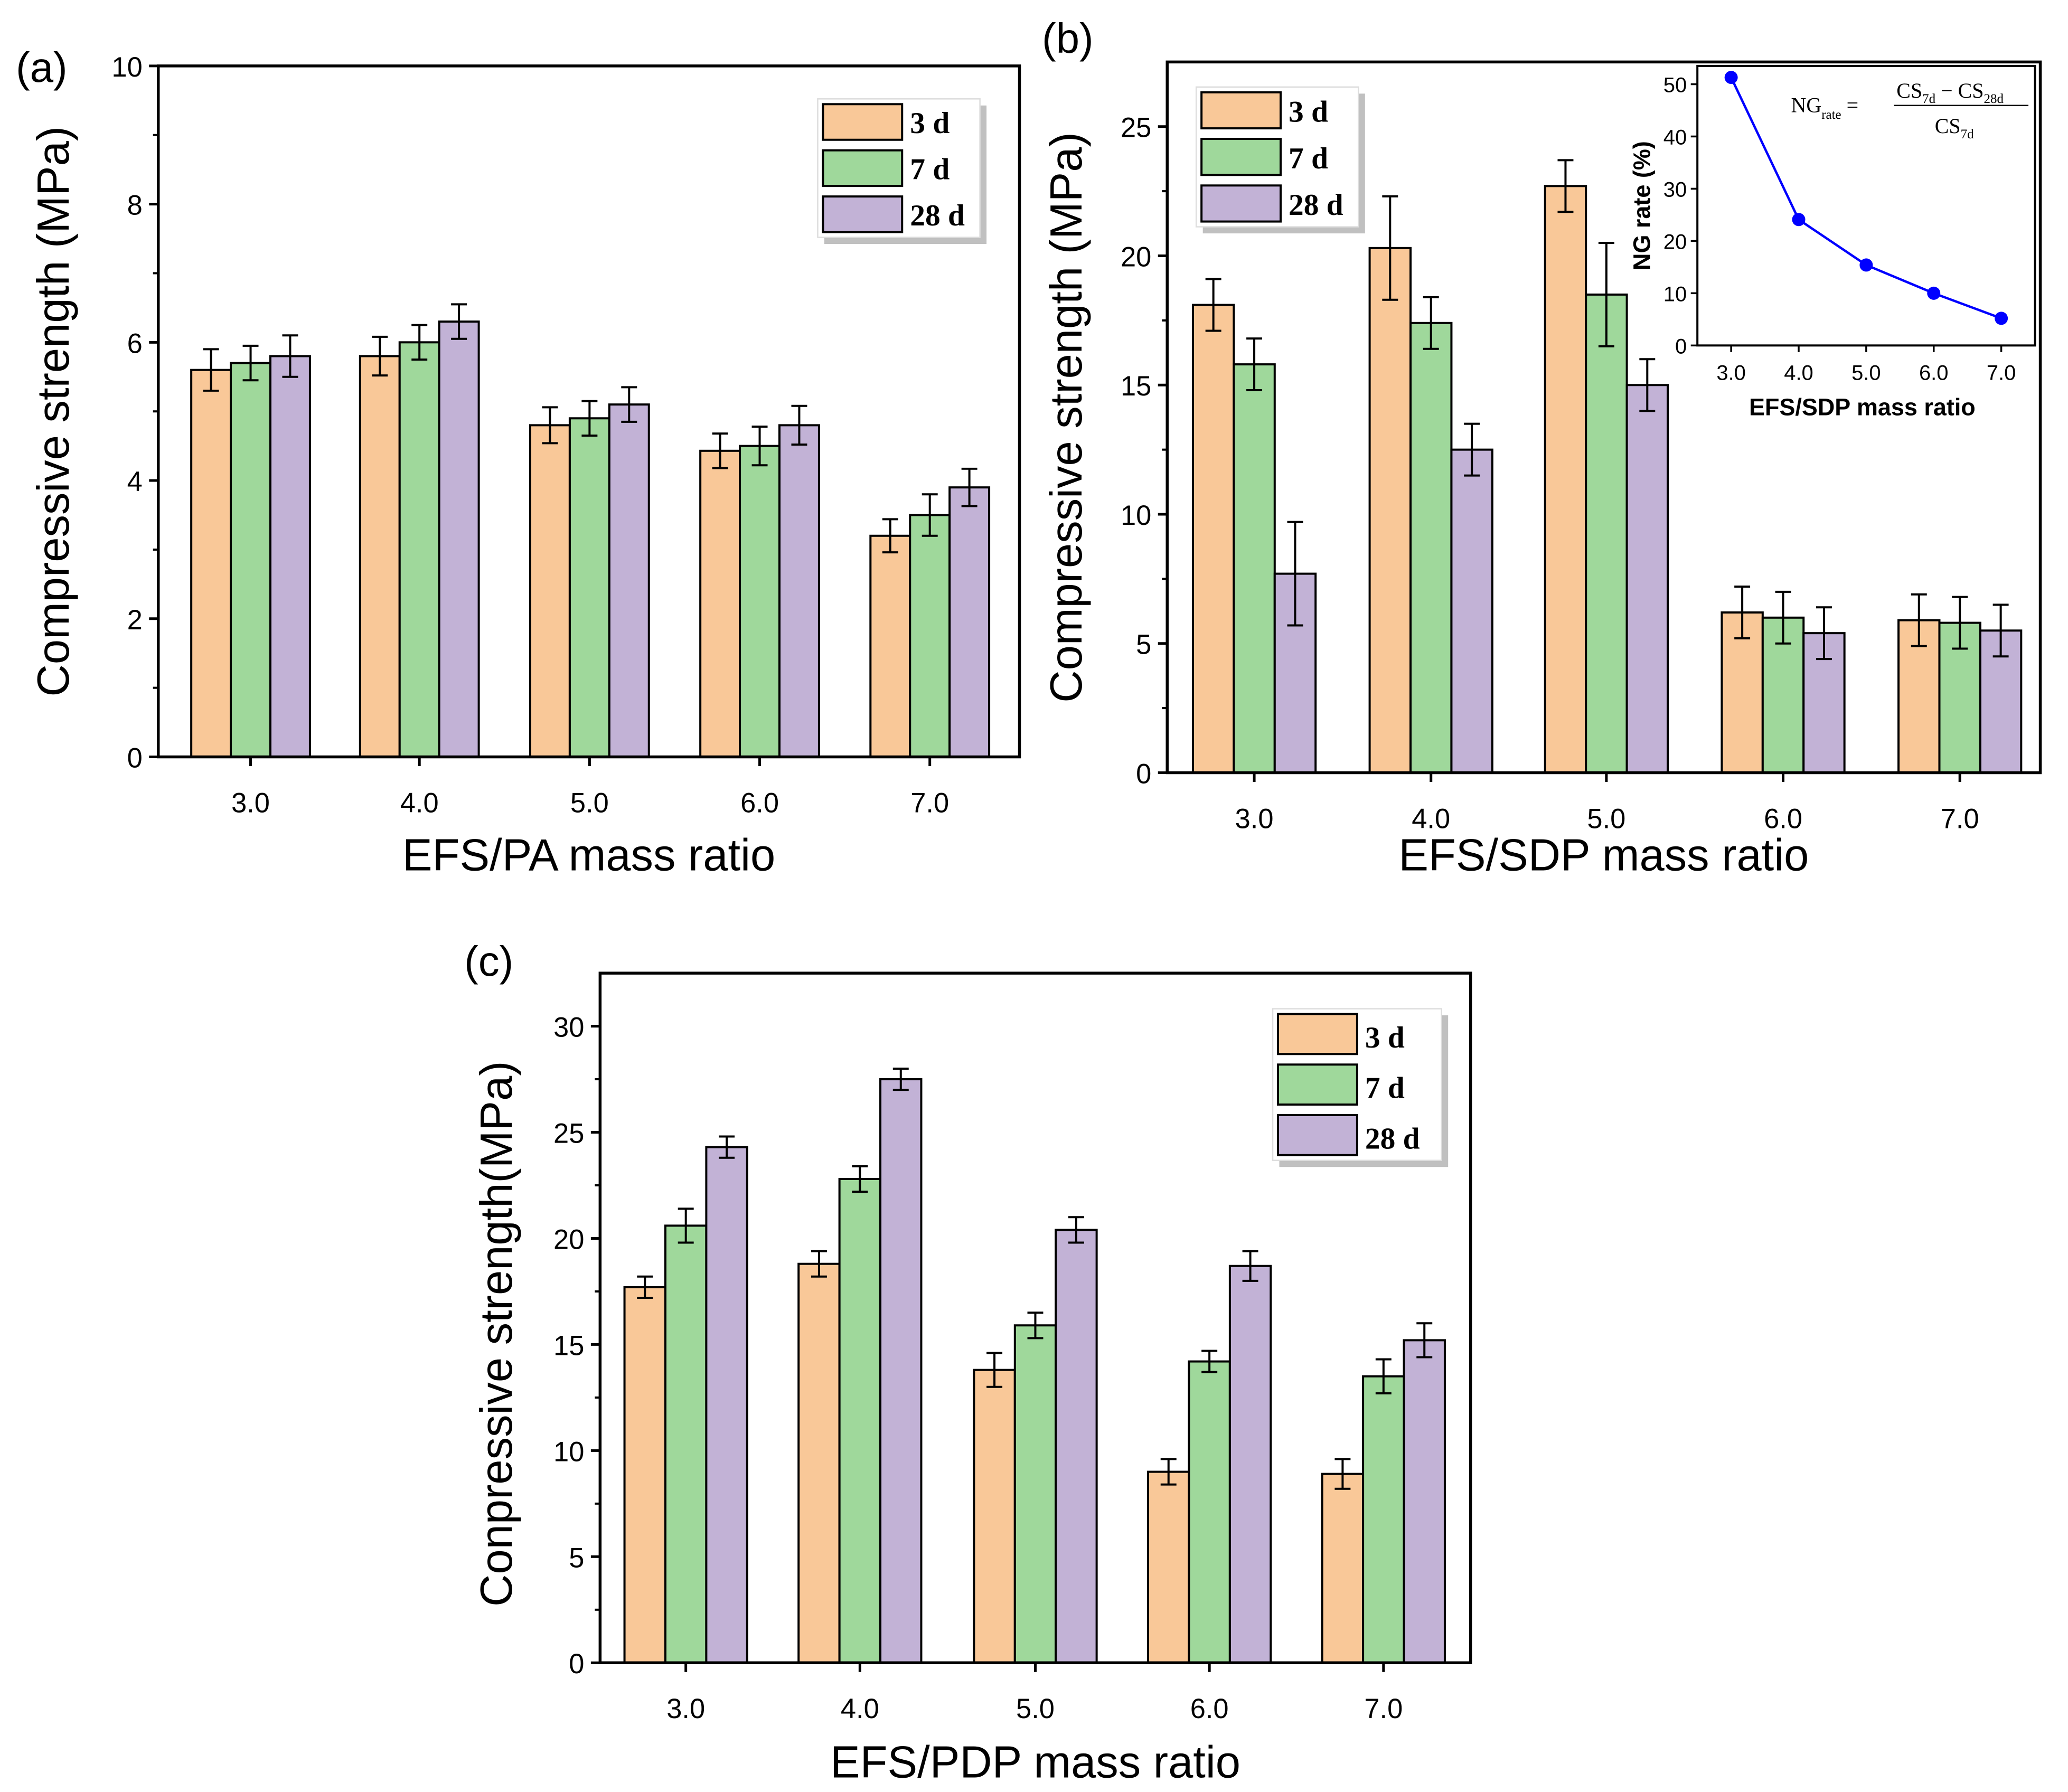 The width and height of the screenshot is (2068, 1792). What do you see at coordinates (1390, 248) in the screenshot?
I see `error-bar-3d-4.0` at bounding box center [1390, 248].